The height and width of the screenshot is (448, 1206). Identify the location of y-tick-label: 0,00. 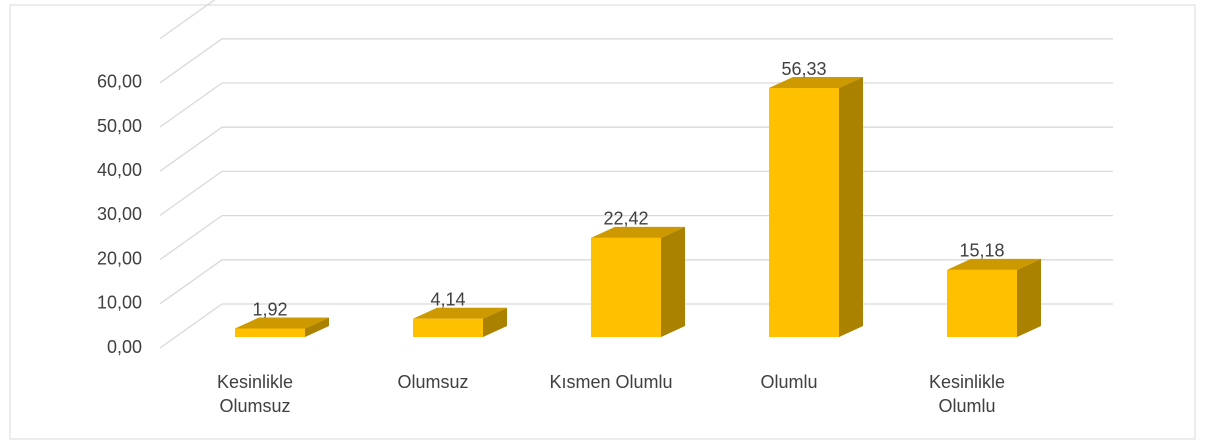
(124, 347).